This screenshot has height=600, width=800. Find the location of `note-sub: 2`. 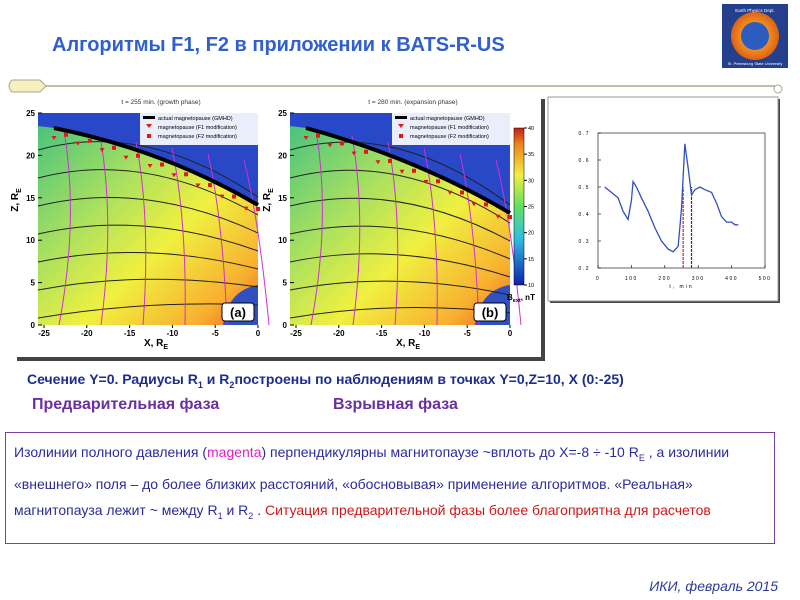

note-sub: 2 is located at coordinates (251, 515).